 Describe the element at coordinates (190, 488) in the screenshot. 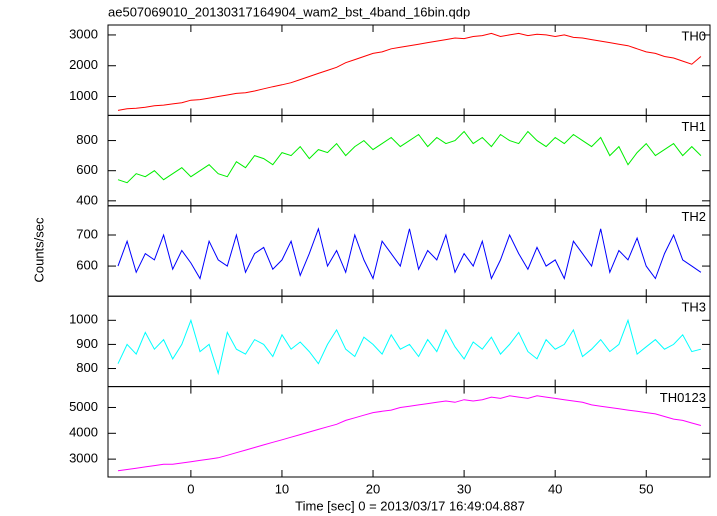

I see `x-tick-label: 0` at that location.